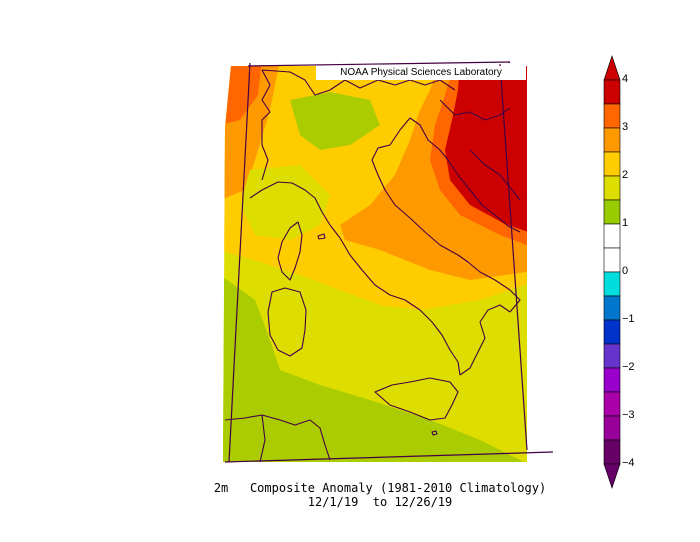 The width and height of the screenshot is (700, 542). Describe the element at coordinates (416, 399) in the screenshot. I see `sicily` at that location.